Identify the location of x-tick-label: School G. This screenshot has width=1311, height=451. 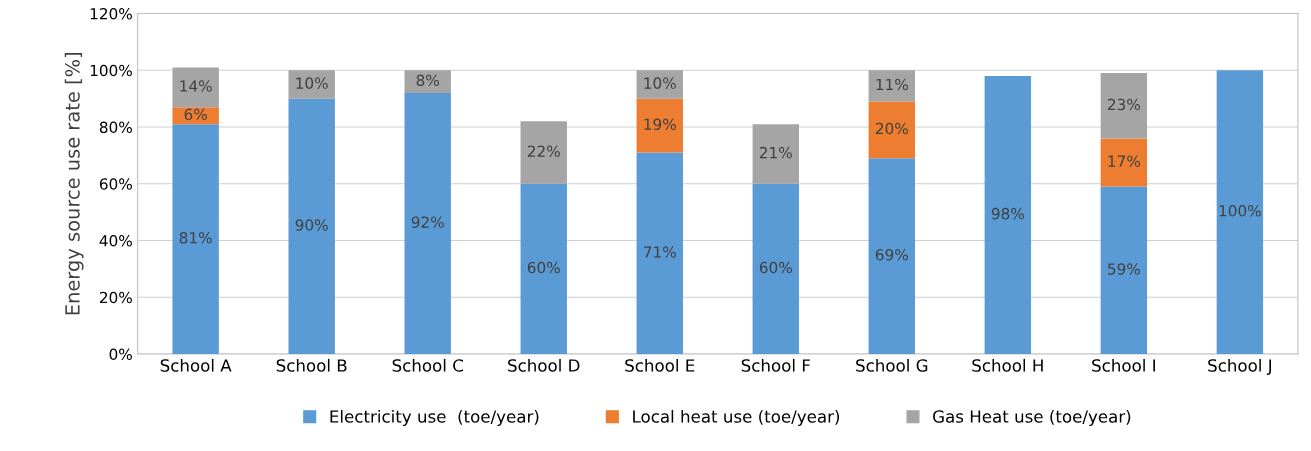
(892, 365).